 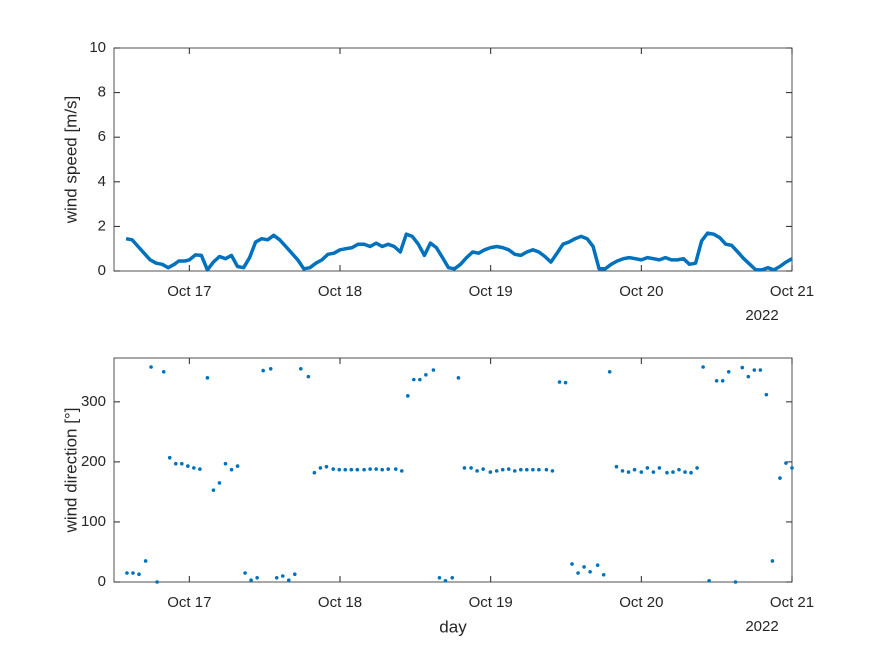 I want to click on x-tick-label: Oct 21, so click(x=792, y=291).